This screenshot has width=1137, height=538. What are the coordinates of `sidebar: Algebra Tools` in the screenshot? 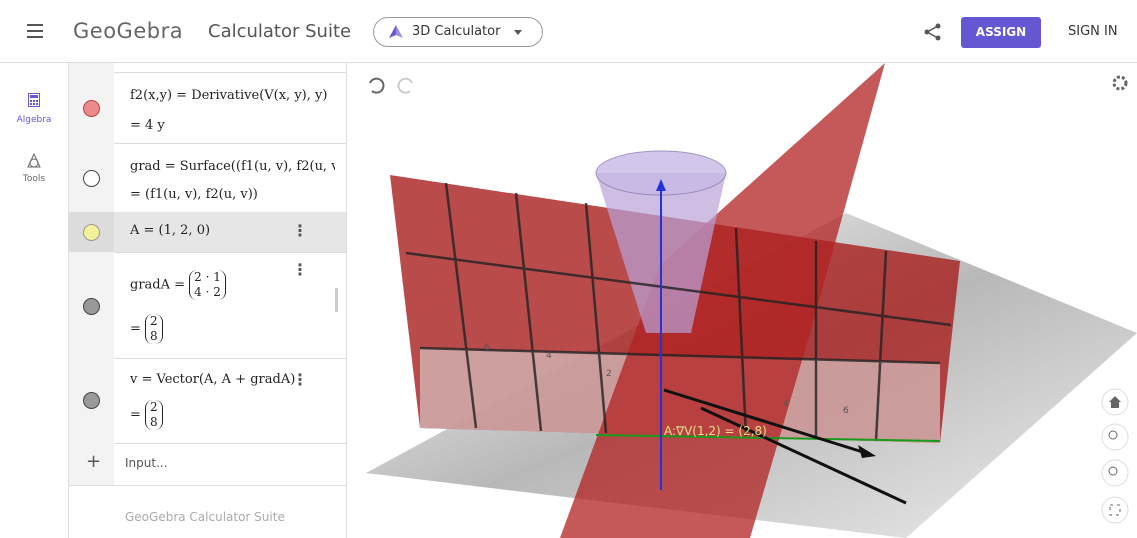 It's located at (46, 300).